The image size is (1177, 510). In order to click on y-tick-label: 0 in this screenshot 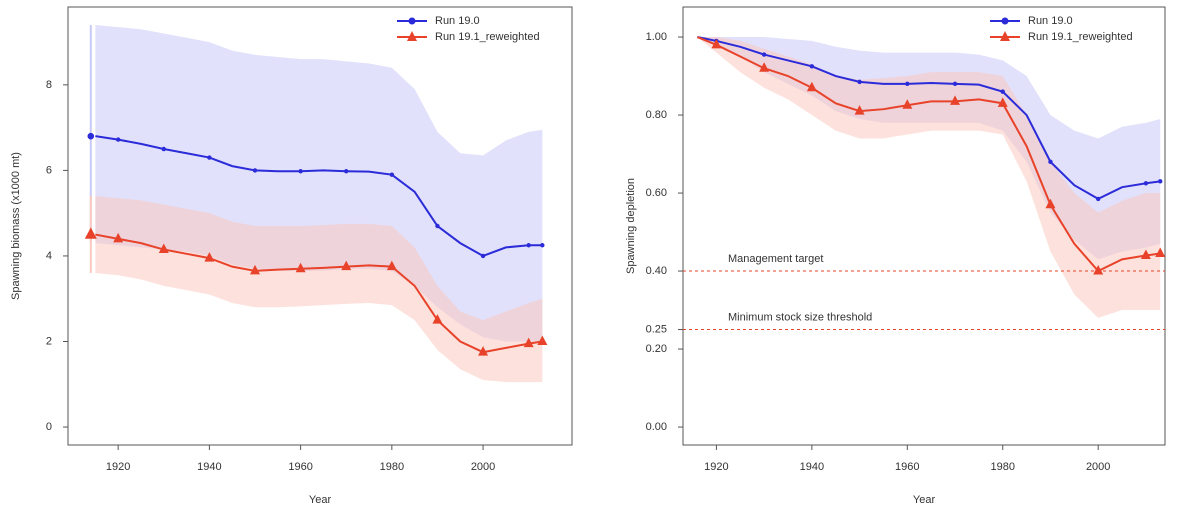, I will do `click(49, 427)`.